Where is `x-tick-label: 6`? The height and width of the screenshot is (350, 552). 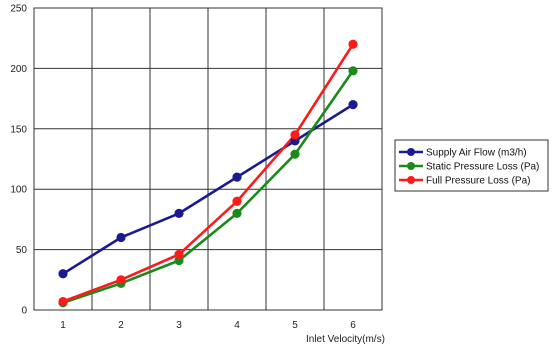 x-tick-label: 6 is located at coordinates (353, 325).